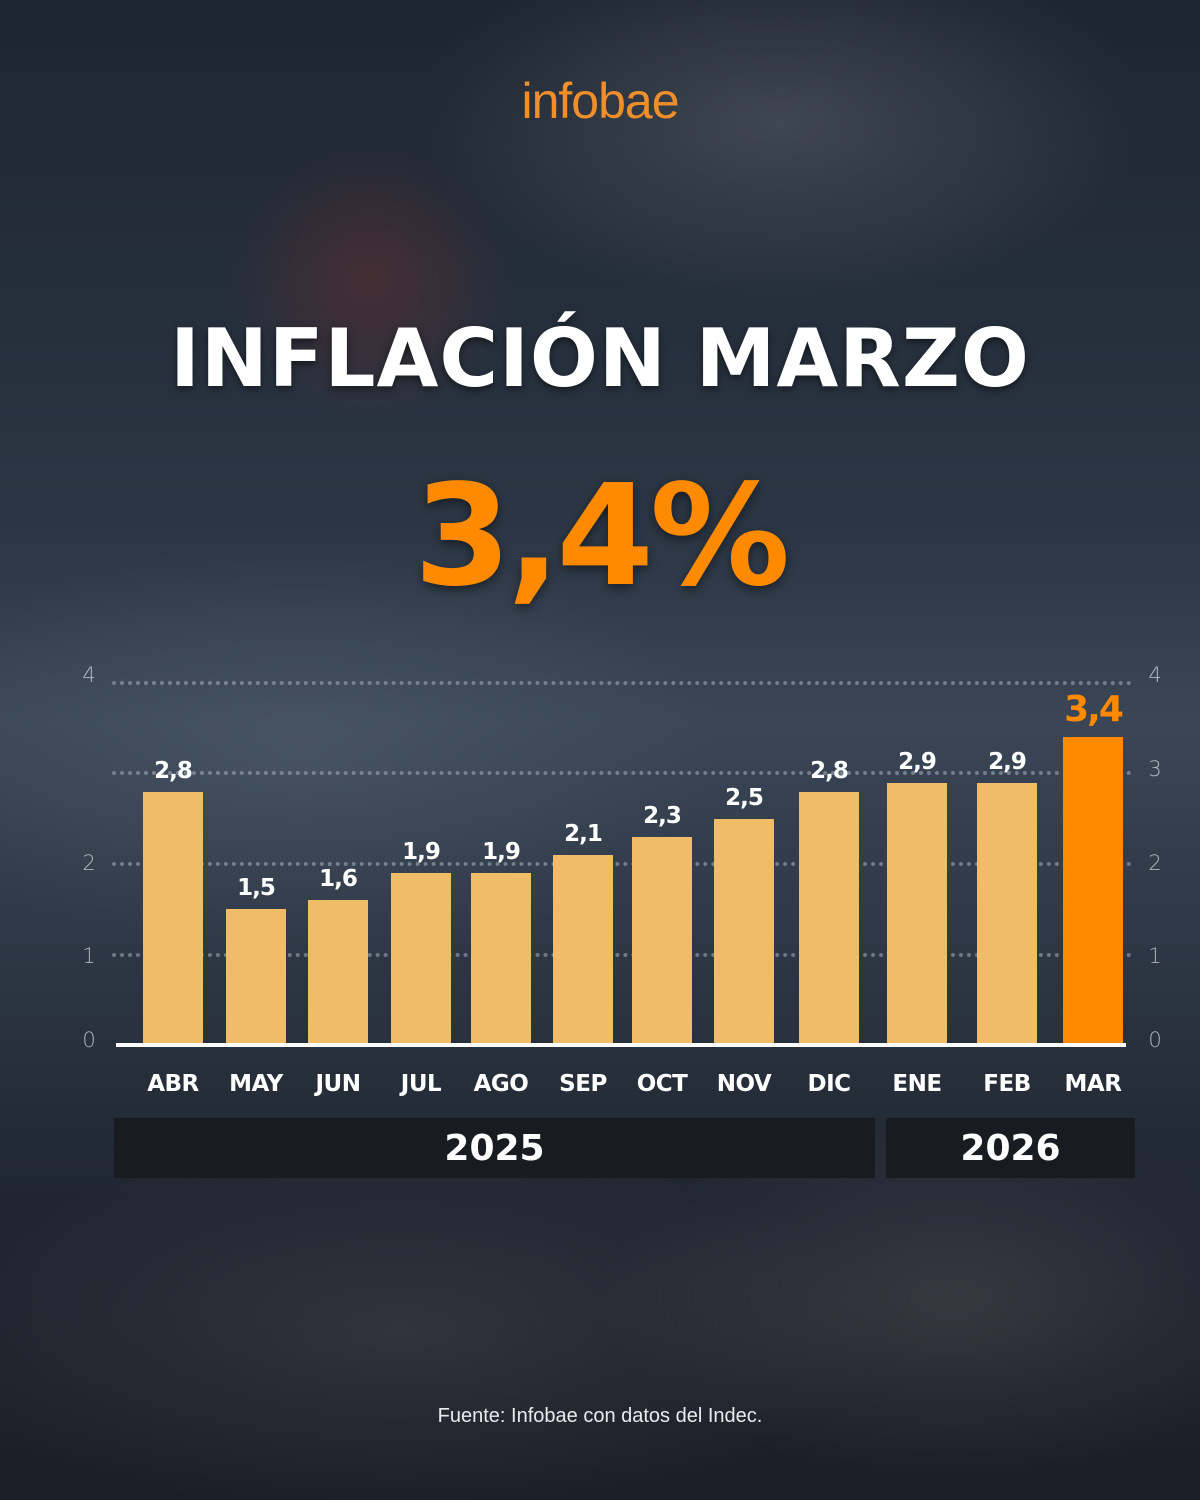 This screenshot has height=1500, width=1200. What do you see at coordinates (583, 834) in the screenshot?
I see `bar-value-label: 2,1` at bounding box center [583, 834].